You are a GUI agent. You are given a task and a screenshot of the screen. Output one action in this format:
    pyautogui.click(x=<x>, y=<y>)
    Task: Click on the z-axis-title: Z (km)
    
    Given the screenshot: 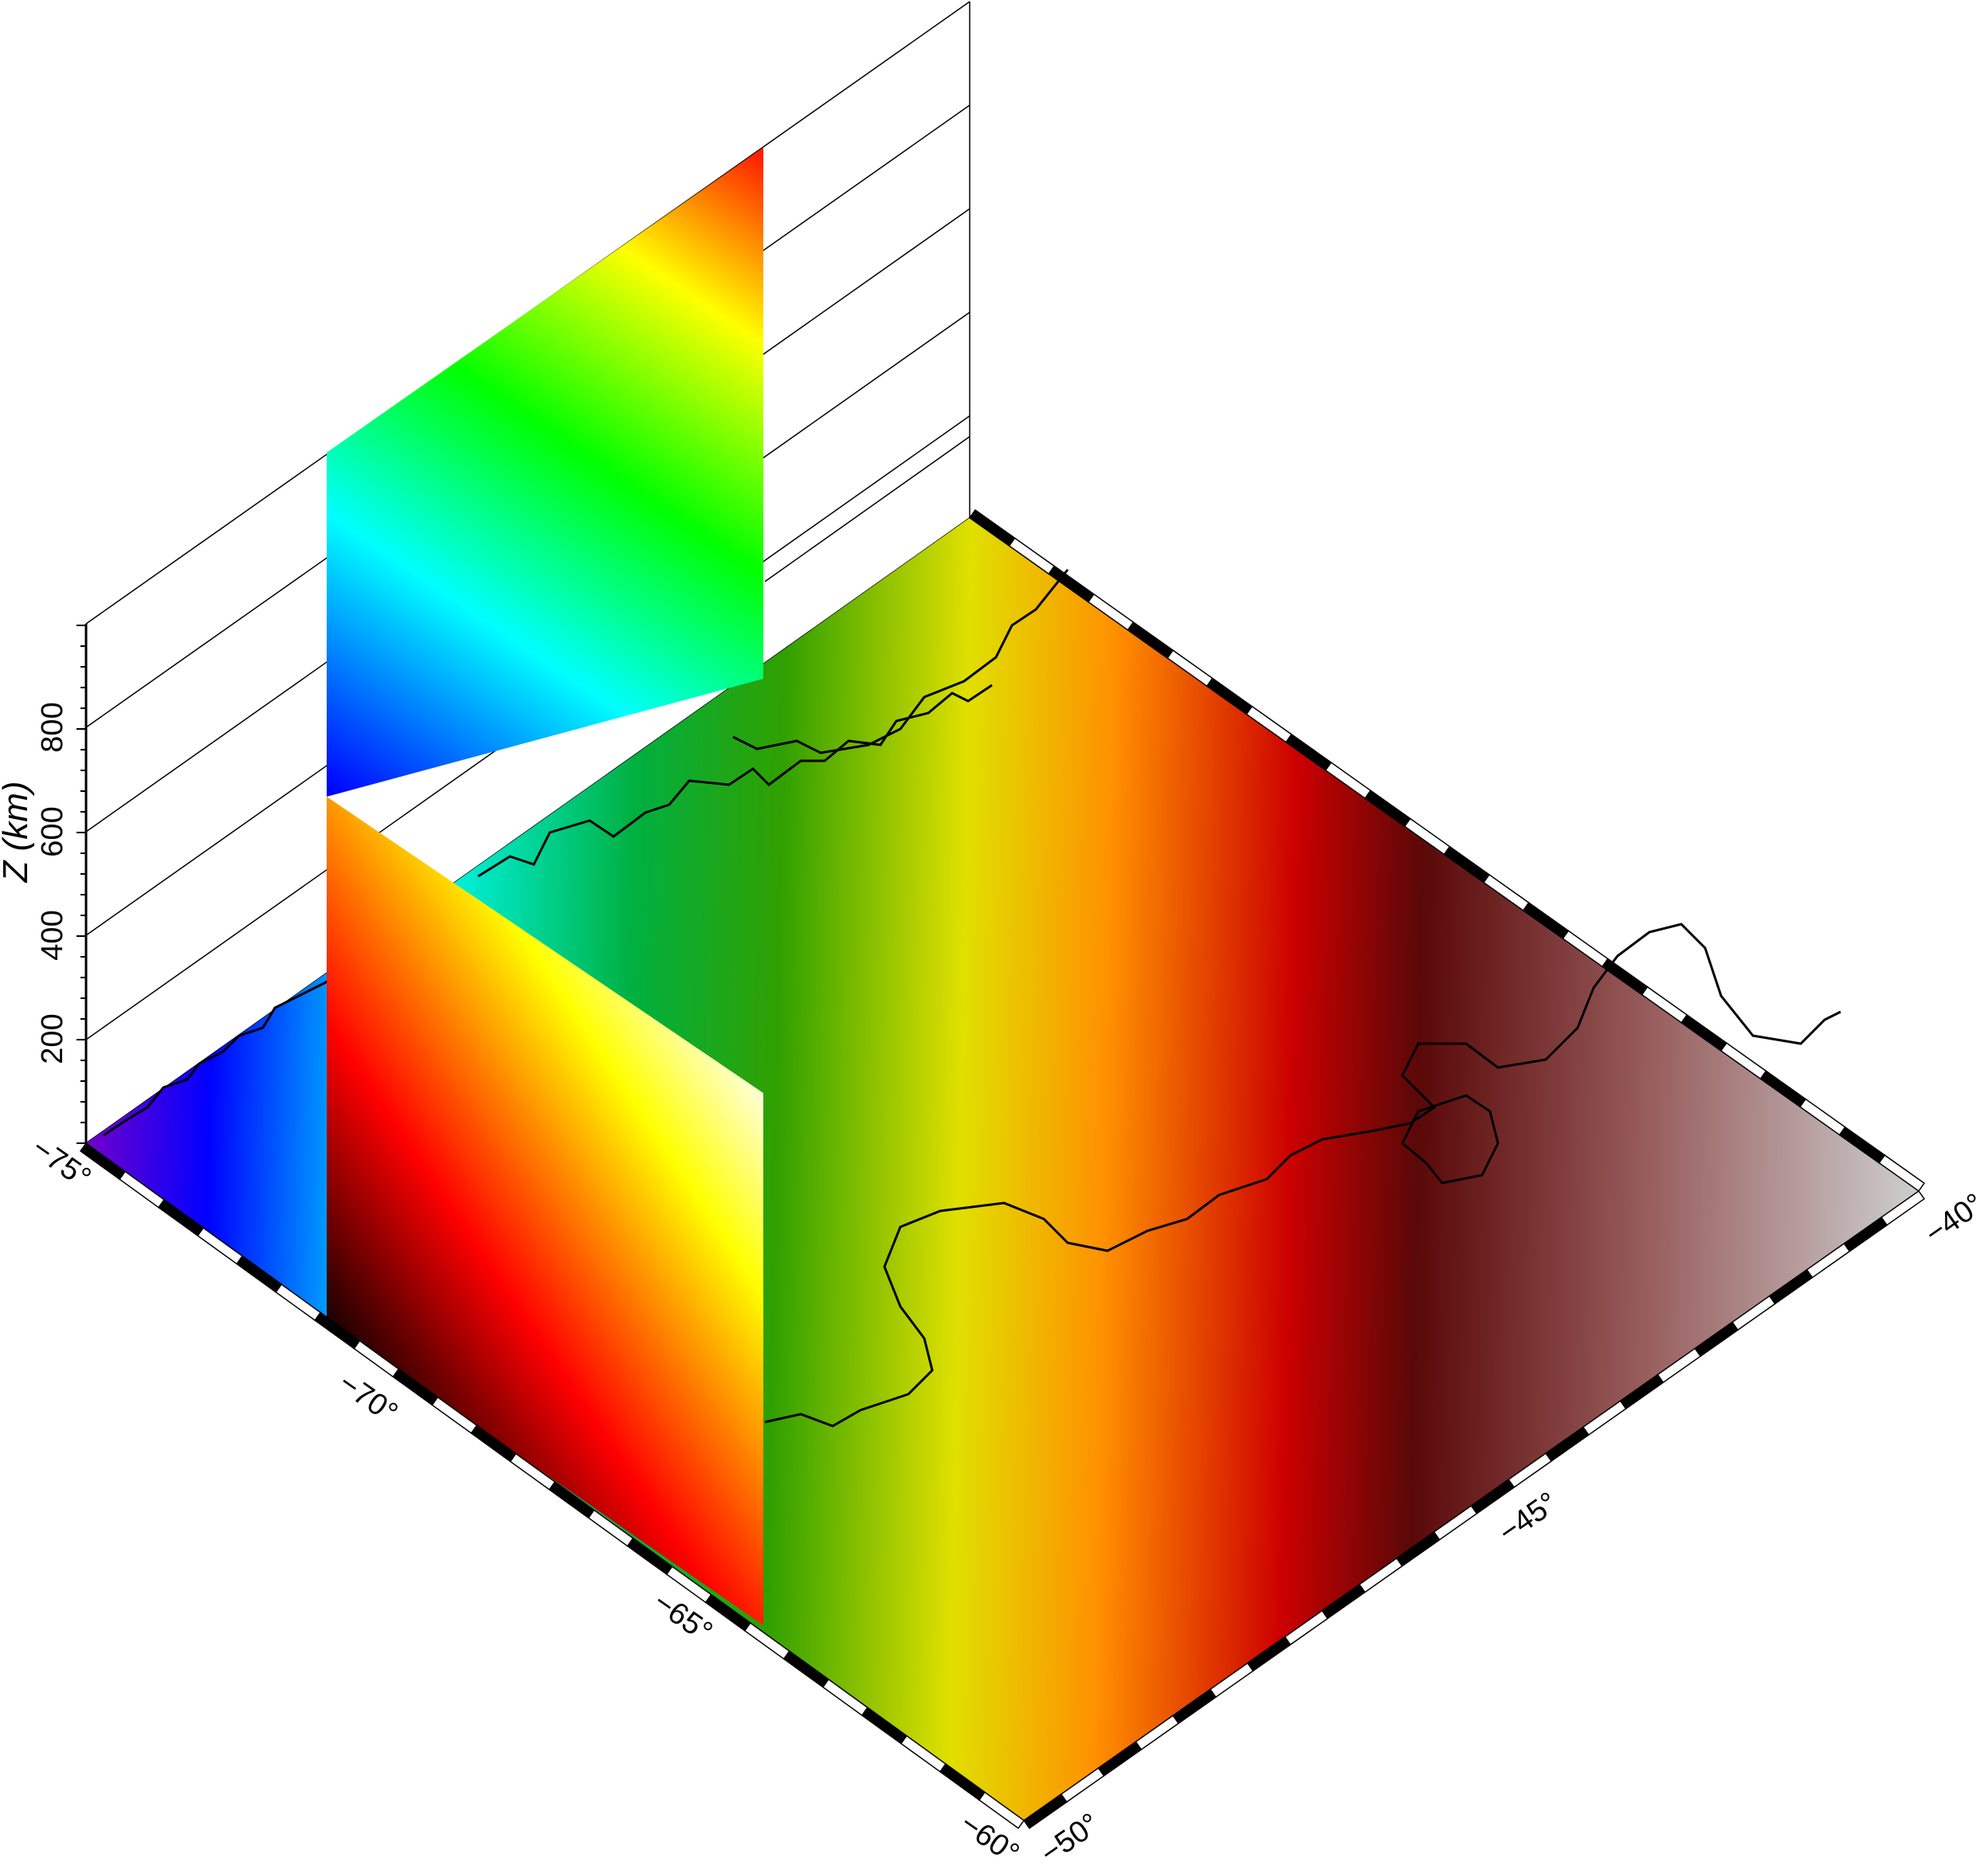 What is the action you would take?
    pyautogui.click(x=18, y=832)
    